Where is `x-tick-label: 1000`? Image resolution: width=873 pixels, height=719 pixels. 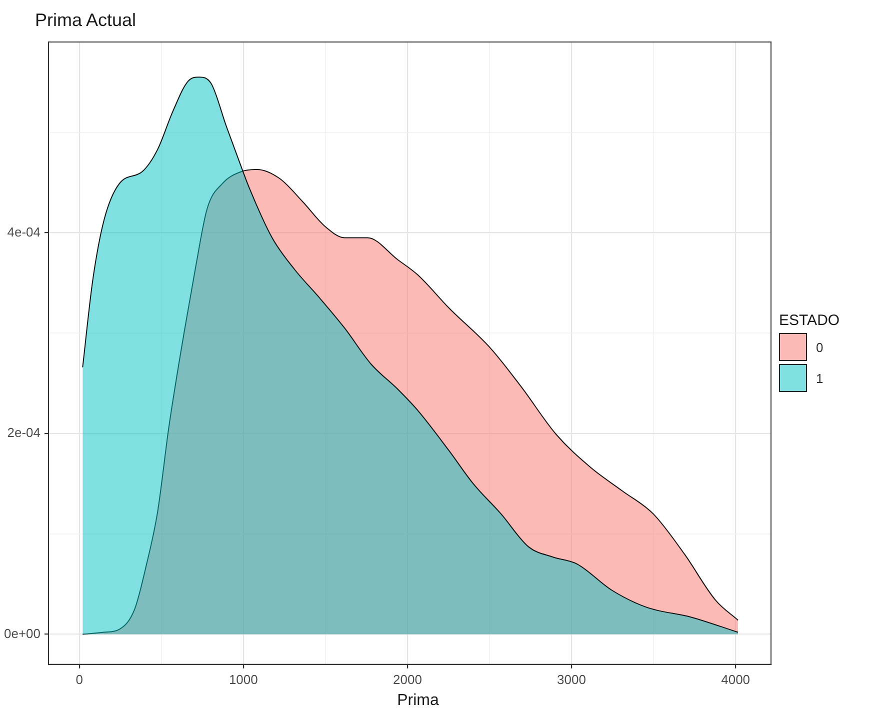
x-tick-label: 1000 is located at coordinates (243, 679).